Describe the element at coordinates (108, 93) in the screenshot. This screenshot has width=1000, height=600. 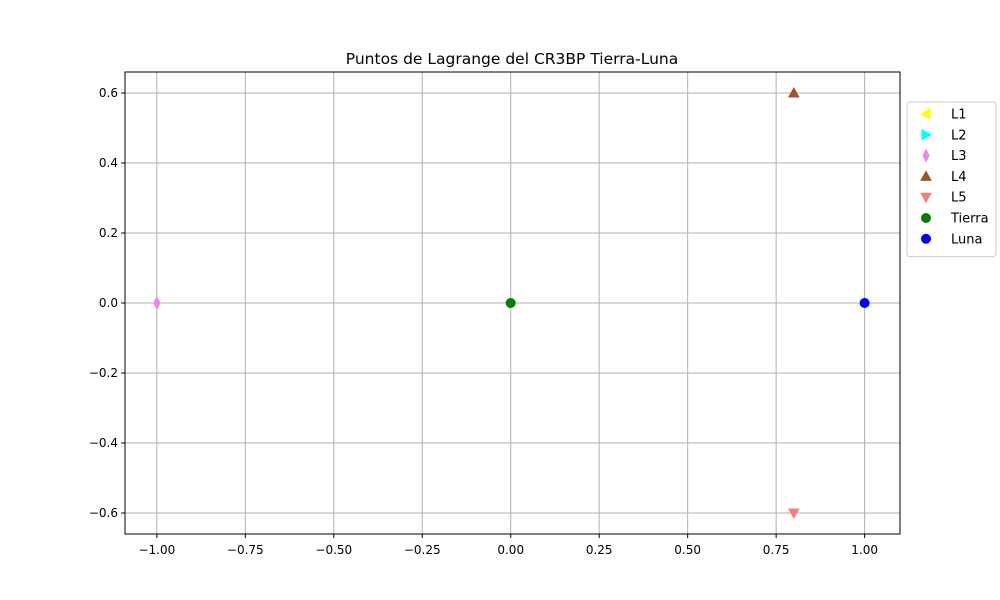
I see `y-tick-label: 0.6` at that location.